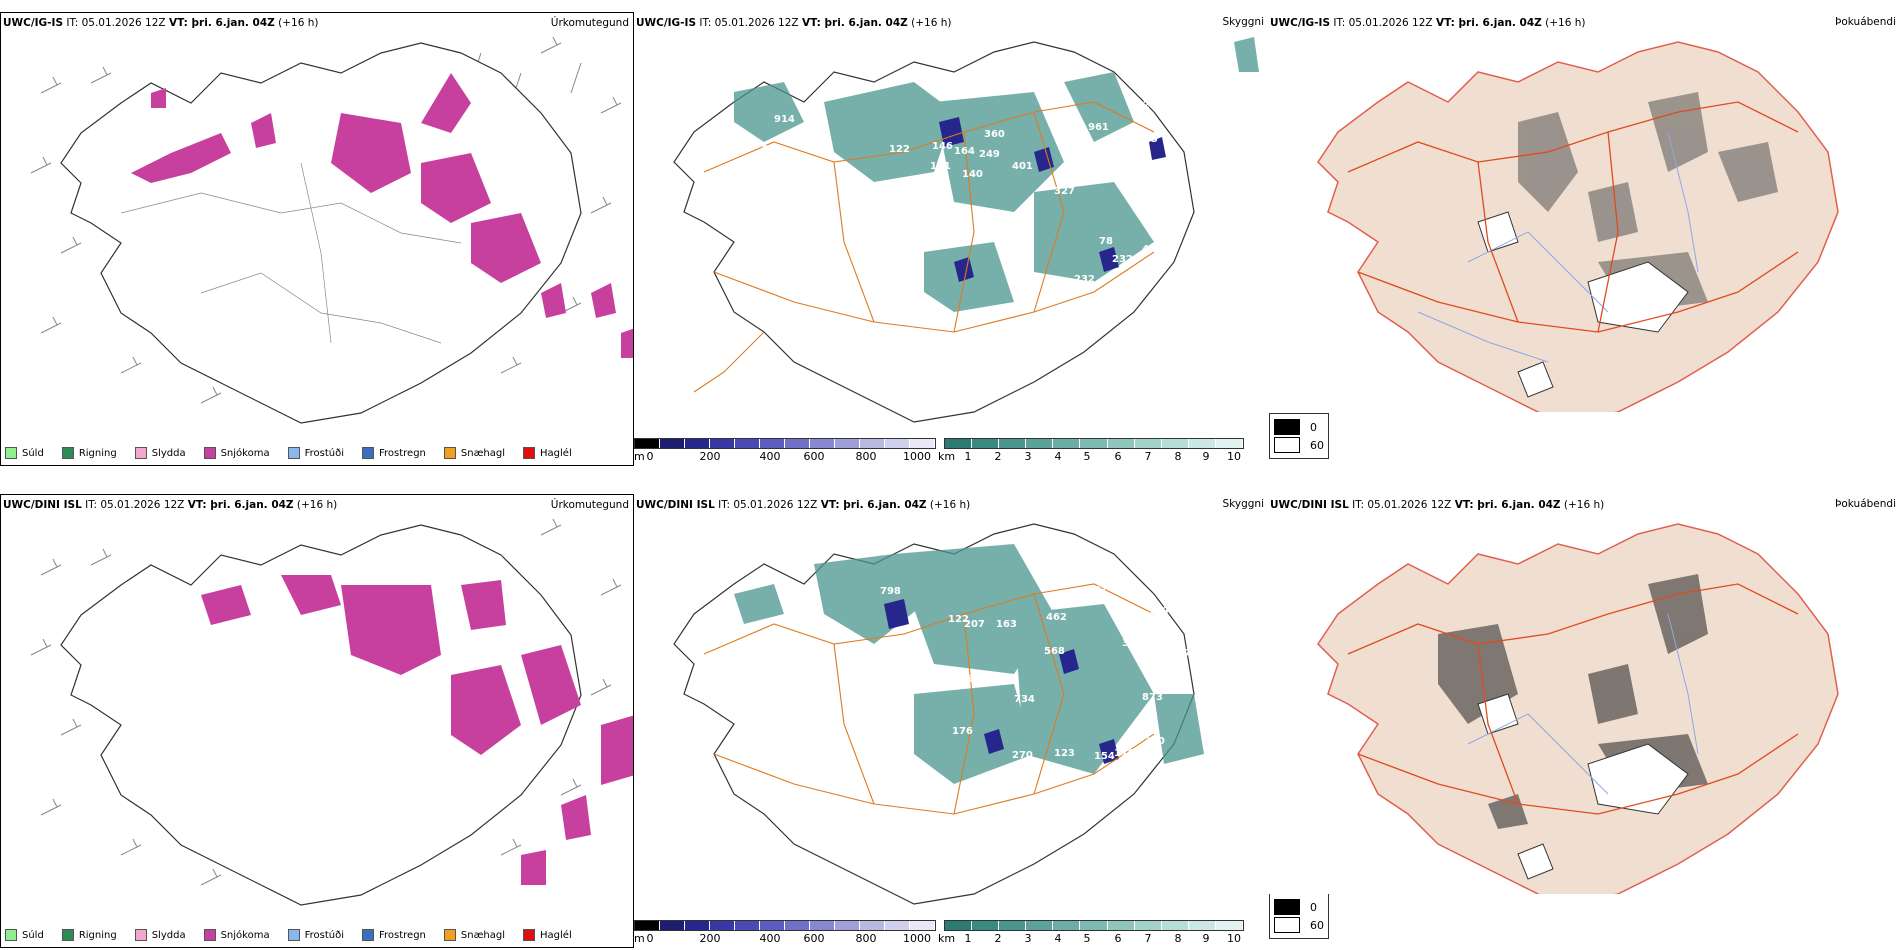 The height and width of the screenshot is (950, 1900). Describe the element at coordinates (982, 259) in the screenshot. I see `hidden-labels: 789 78 232` at that location.